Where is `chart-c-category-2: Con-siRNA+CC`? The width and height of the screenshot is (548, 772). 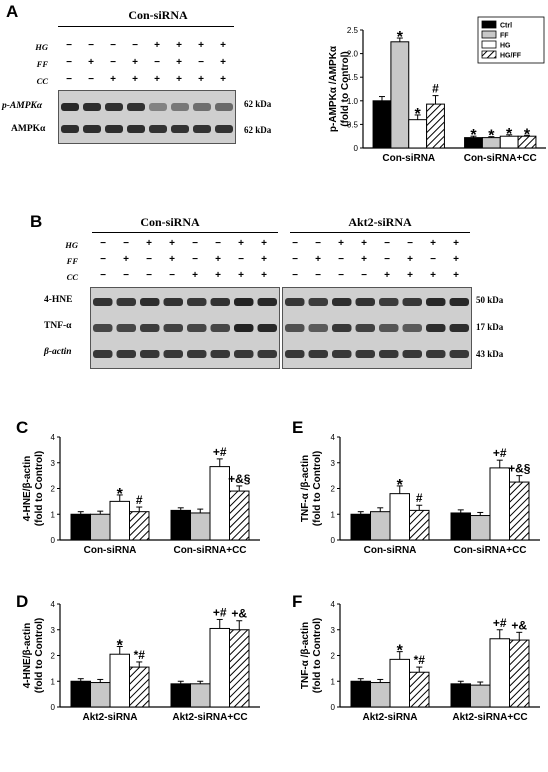 chart-c-category-2: Con-siRNA+CC is located at coordinates (209, 550).